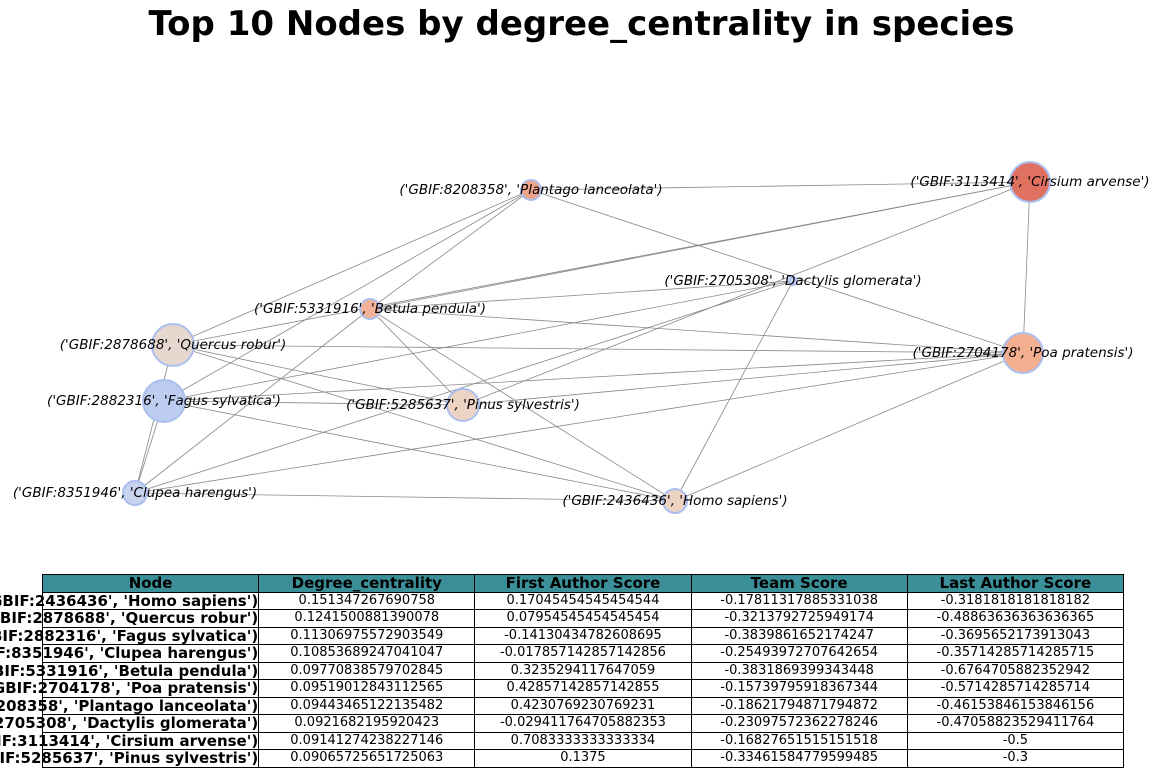 The height and width of the screenshot is (776, 1163). Describe the element at coordinates (583, 688) in the screenshot. I see `table-cell: 0.42857142857142855` at that location.